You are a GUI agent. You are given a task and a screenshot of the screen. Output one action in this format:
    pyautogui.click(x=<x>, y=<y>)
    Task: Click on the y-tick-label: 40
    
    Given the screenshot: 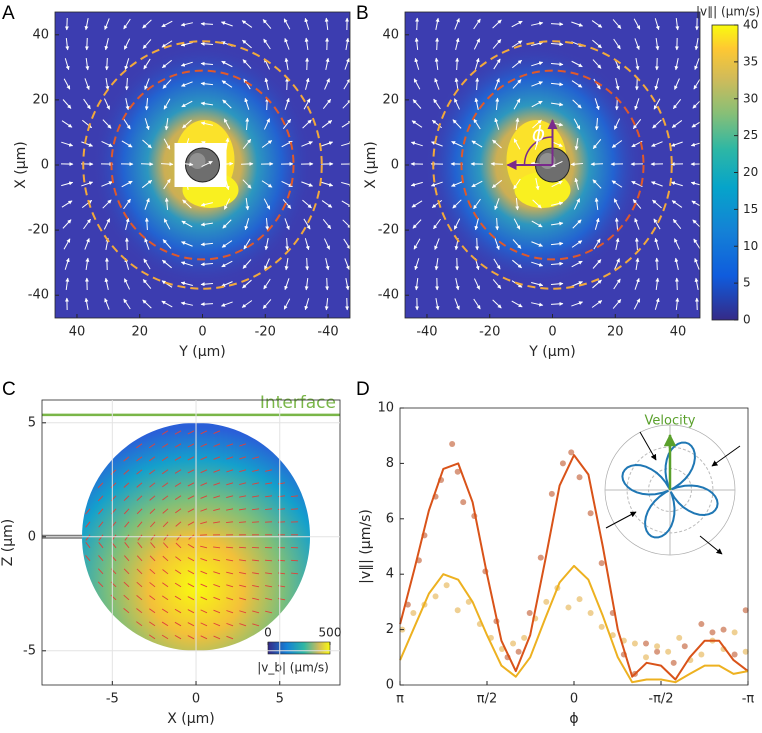 What is the action you would take?
    pyautogui.click(x=390, y=34)
    